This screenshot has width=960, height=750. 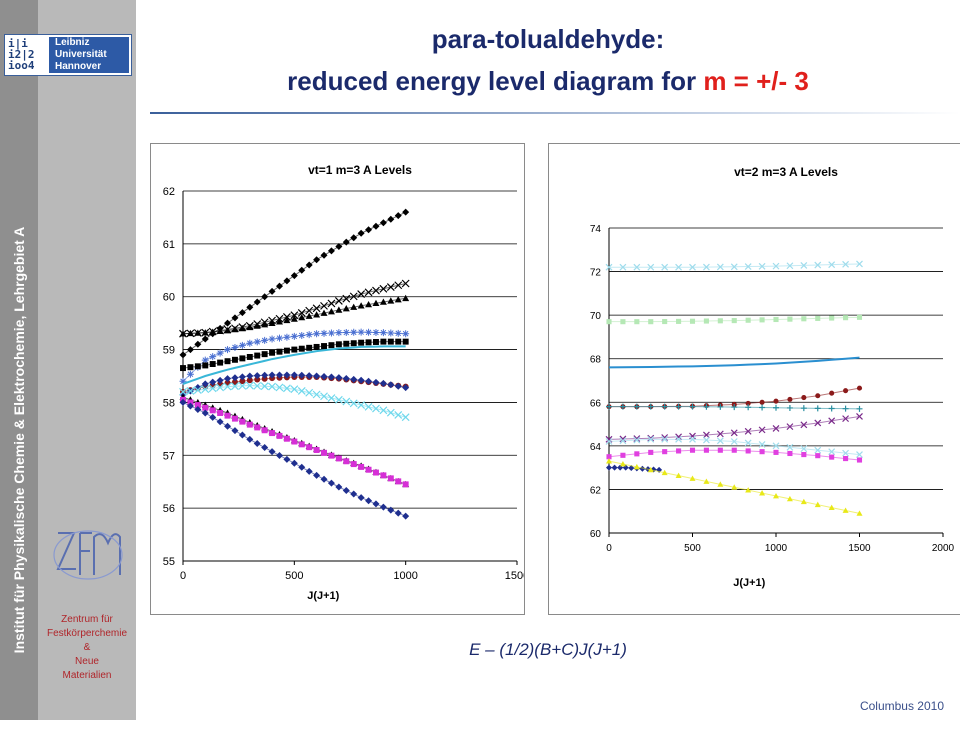 I want to click on y-tick-label: 57, so click(x=169, y=456).